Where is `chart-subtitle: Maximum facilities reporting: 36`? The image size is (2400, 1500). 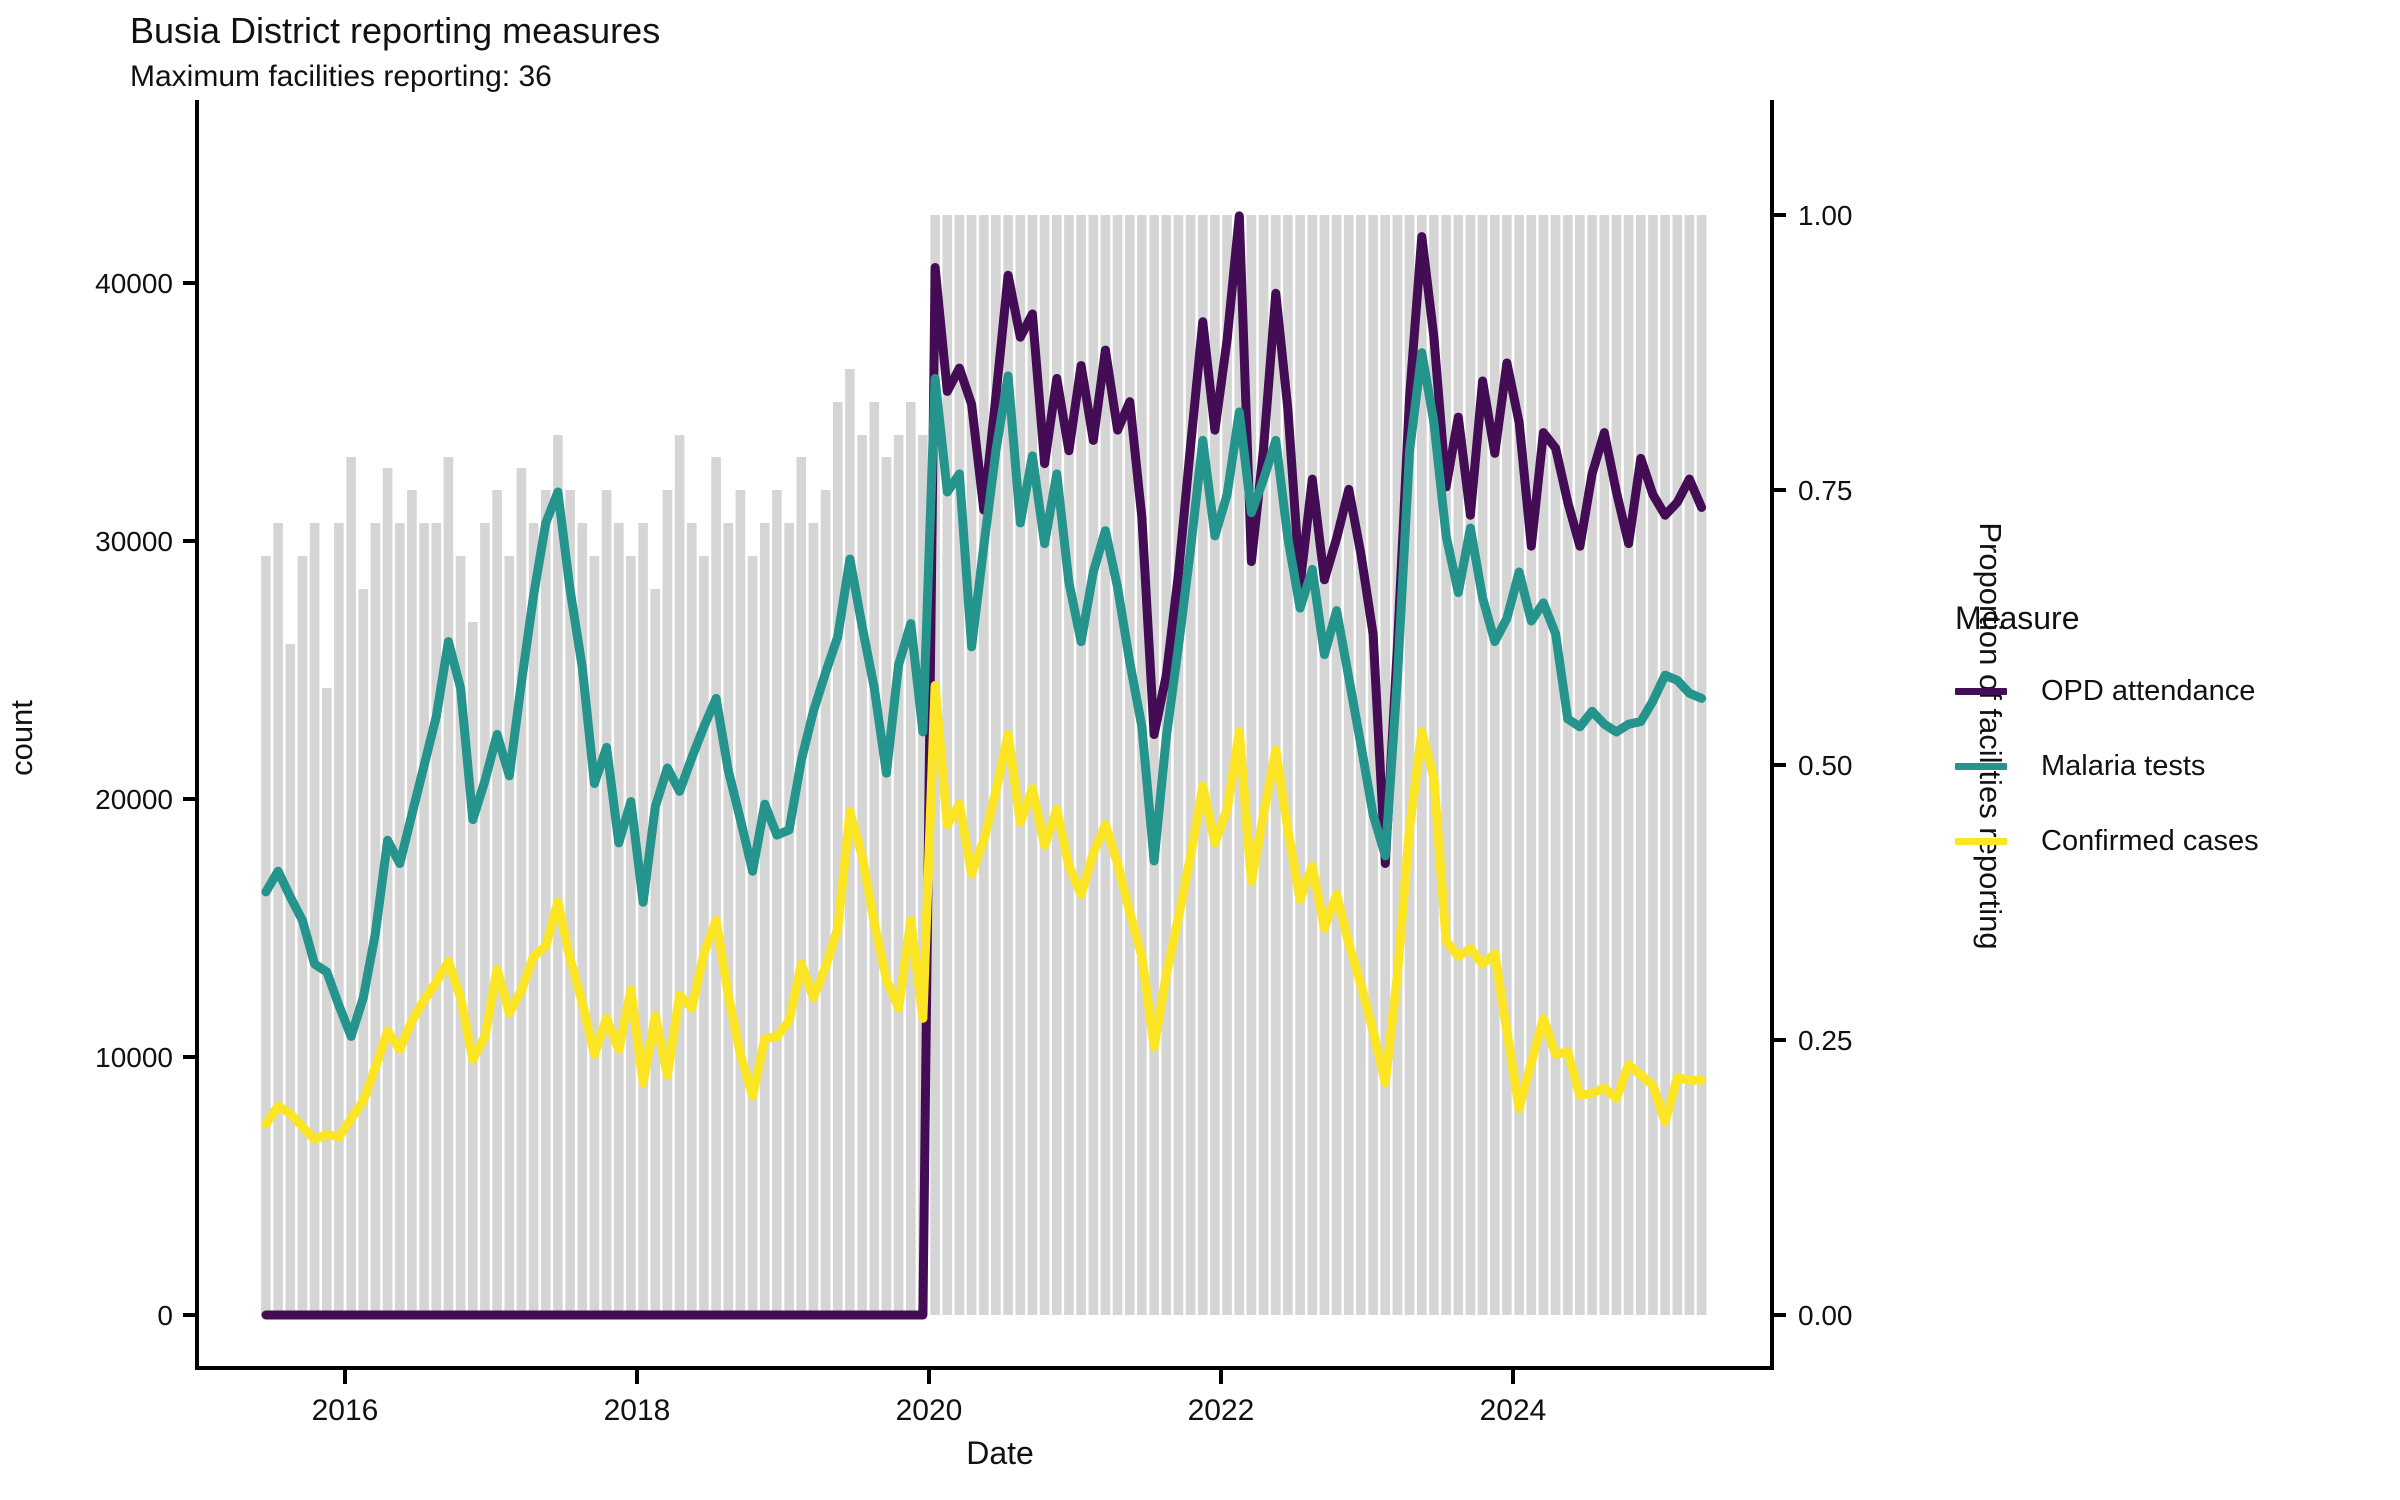 chart-subtitle: Maximum facilities reporting: 36 is located at coordinates (341, 76).